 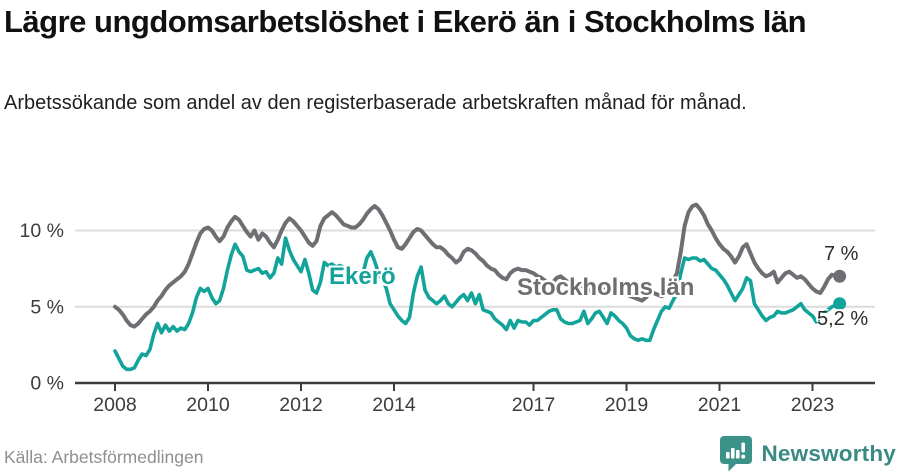 I want to click on x-tick-label: 2019, so click(x=626, y=405).